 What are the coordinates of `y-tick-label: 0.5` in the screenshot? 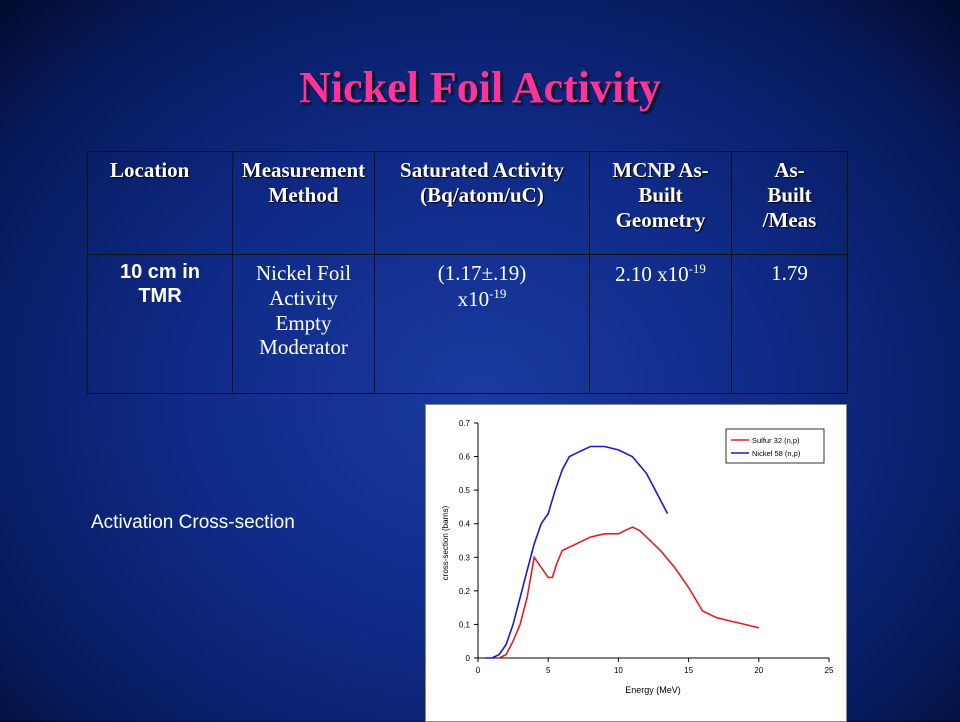 It's located at (465, 490).